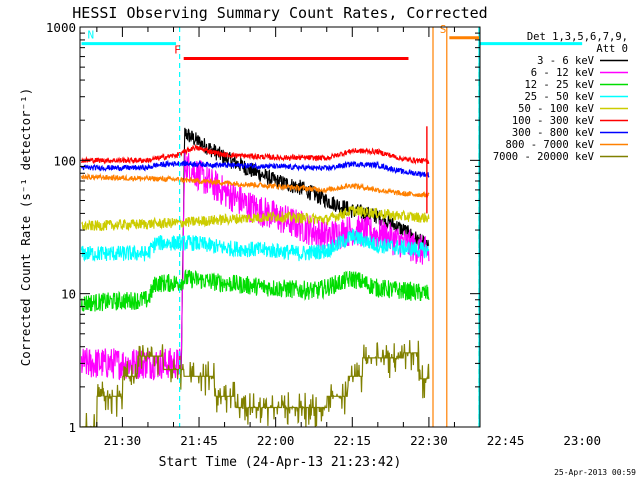 The image size is (640, 484). I want to click on legend-label: 50 - 100 keV, so click(556, 109).